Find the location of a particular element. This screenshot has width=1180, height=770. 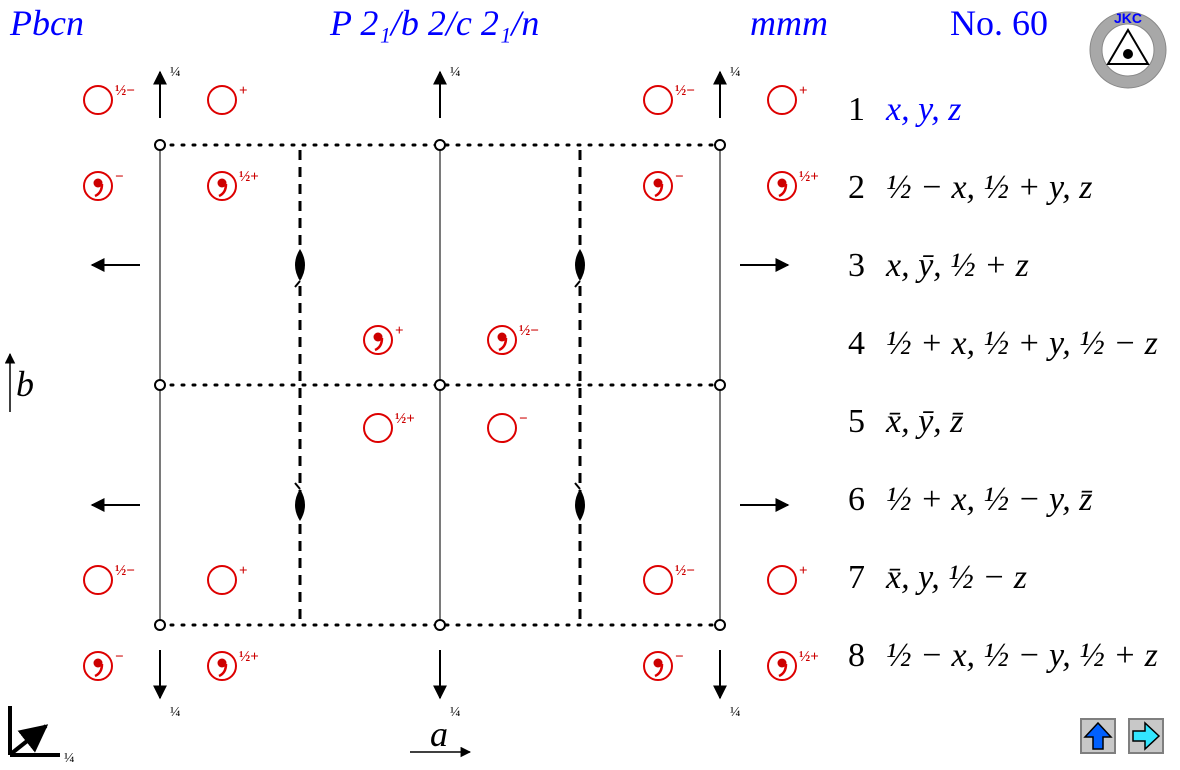

operation-number: 6 is located at coordinates (856, 499).